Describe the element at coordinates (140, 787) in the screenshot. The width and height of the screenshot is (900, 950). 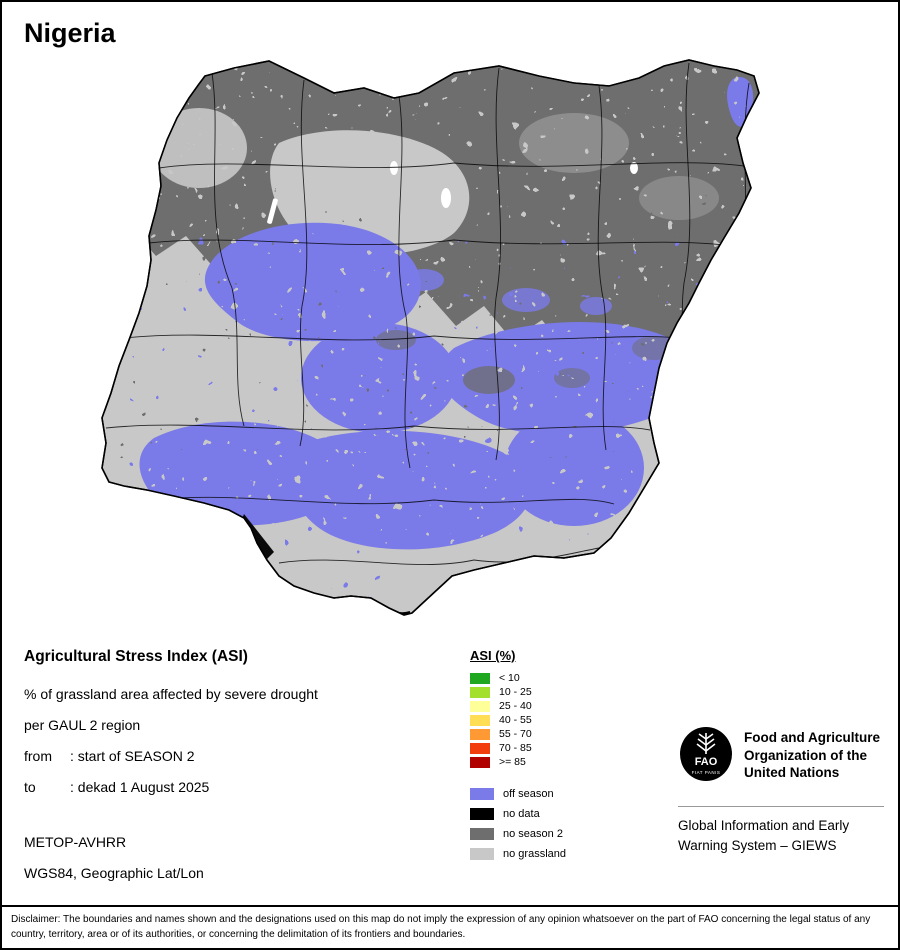
I see `to-value: : dekad 1 August 2025` at that location.